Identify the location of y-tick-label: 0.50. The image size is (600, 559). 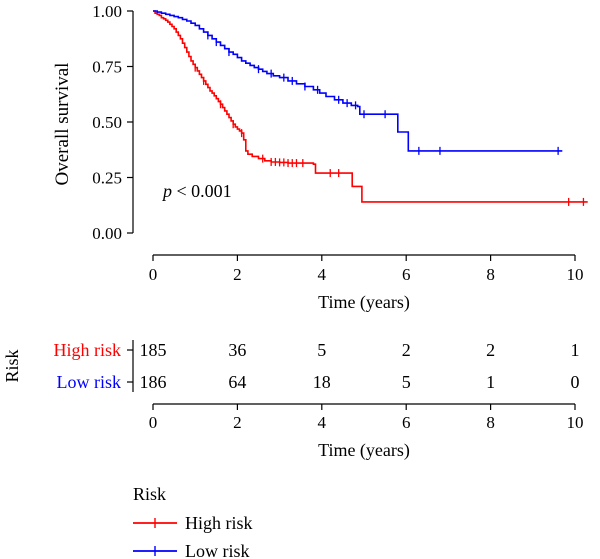
(107, 122).